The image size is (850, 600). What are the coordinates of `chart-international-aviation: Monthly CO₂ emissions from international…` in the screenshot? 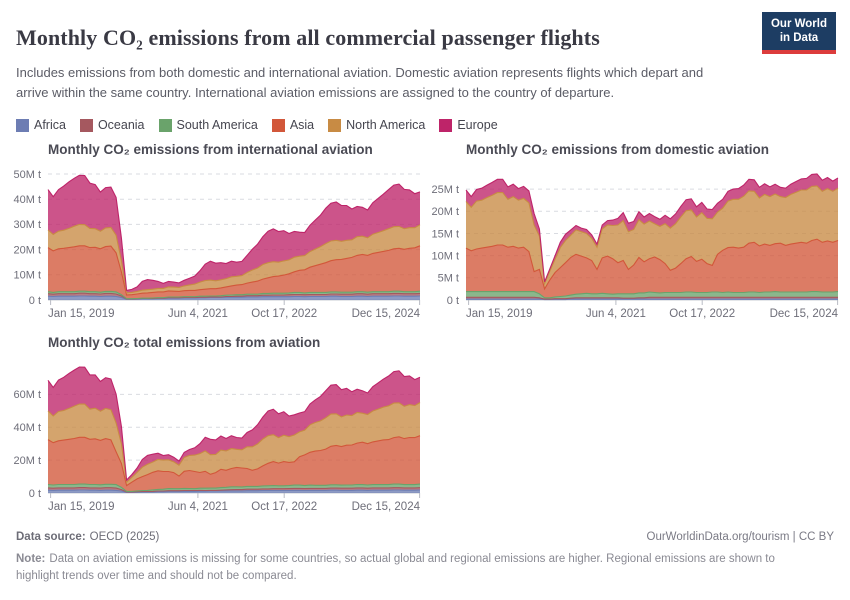 It's located at (214, 233).